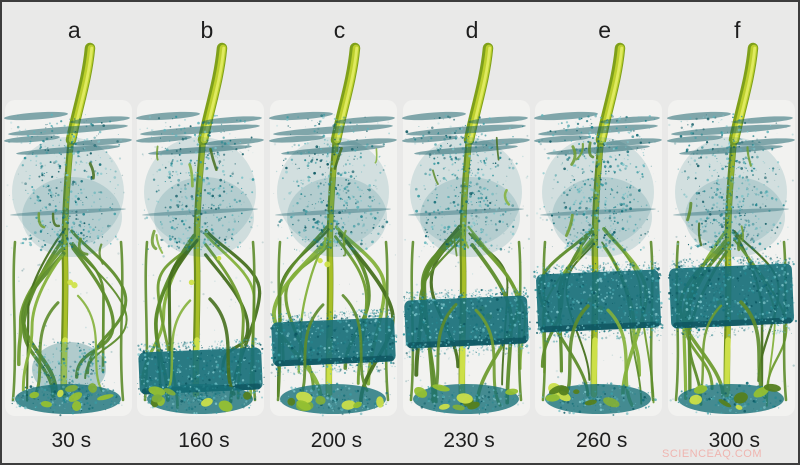  I want to click on panel-label: a, so click(74, 30).